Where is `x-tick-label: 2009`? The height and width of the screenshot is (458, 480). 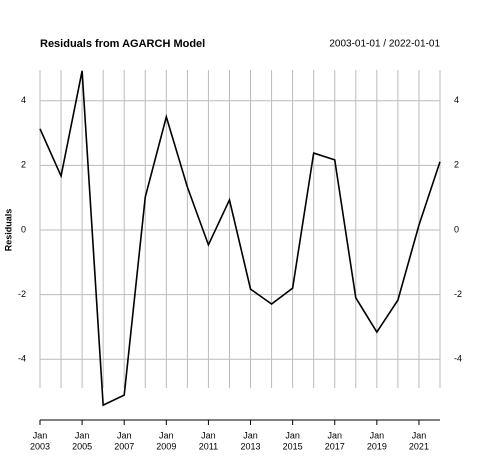 x-tick-label: 2009 is located at coordinates (166, 446).